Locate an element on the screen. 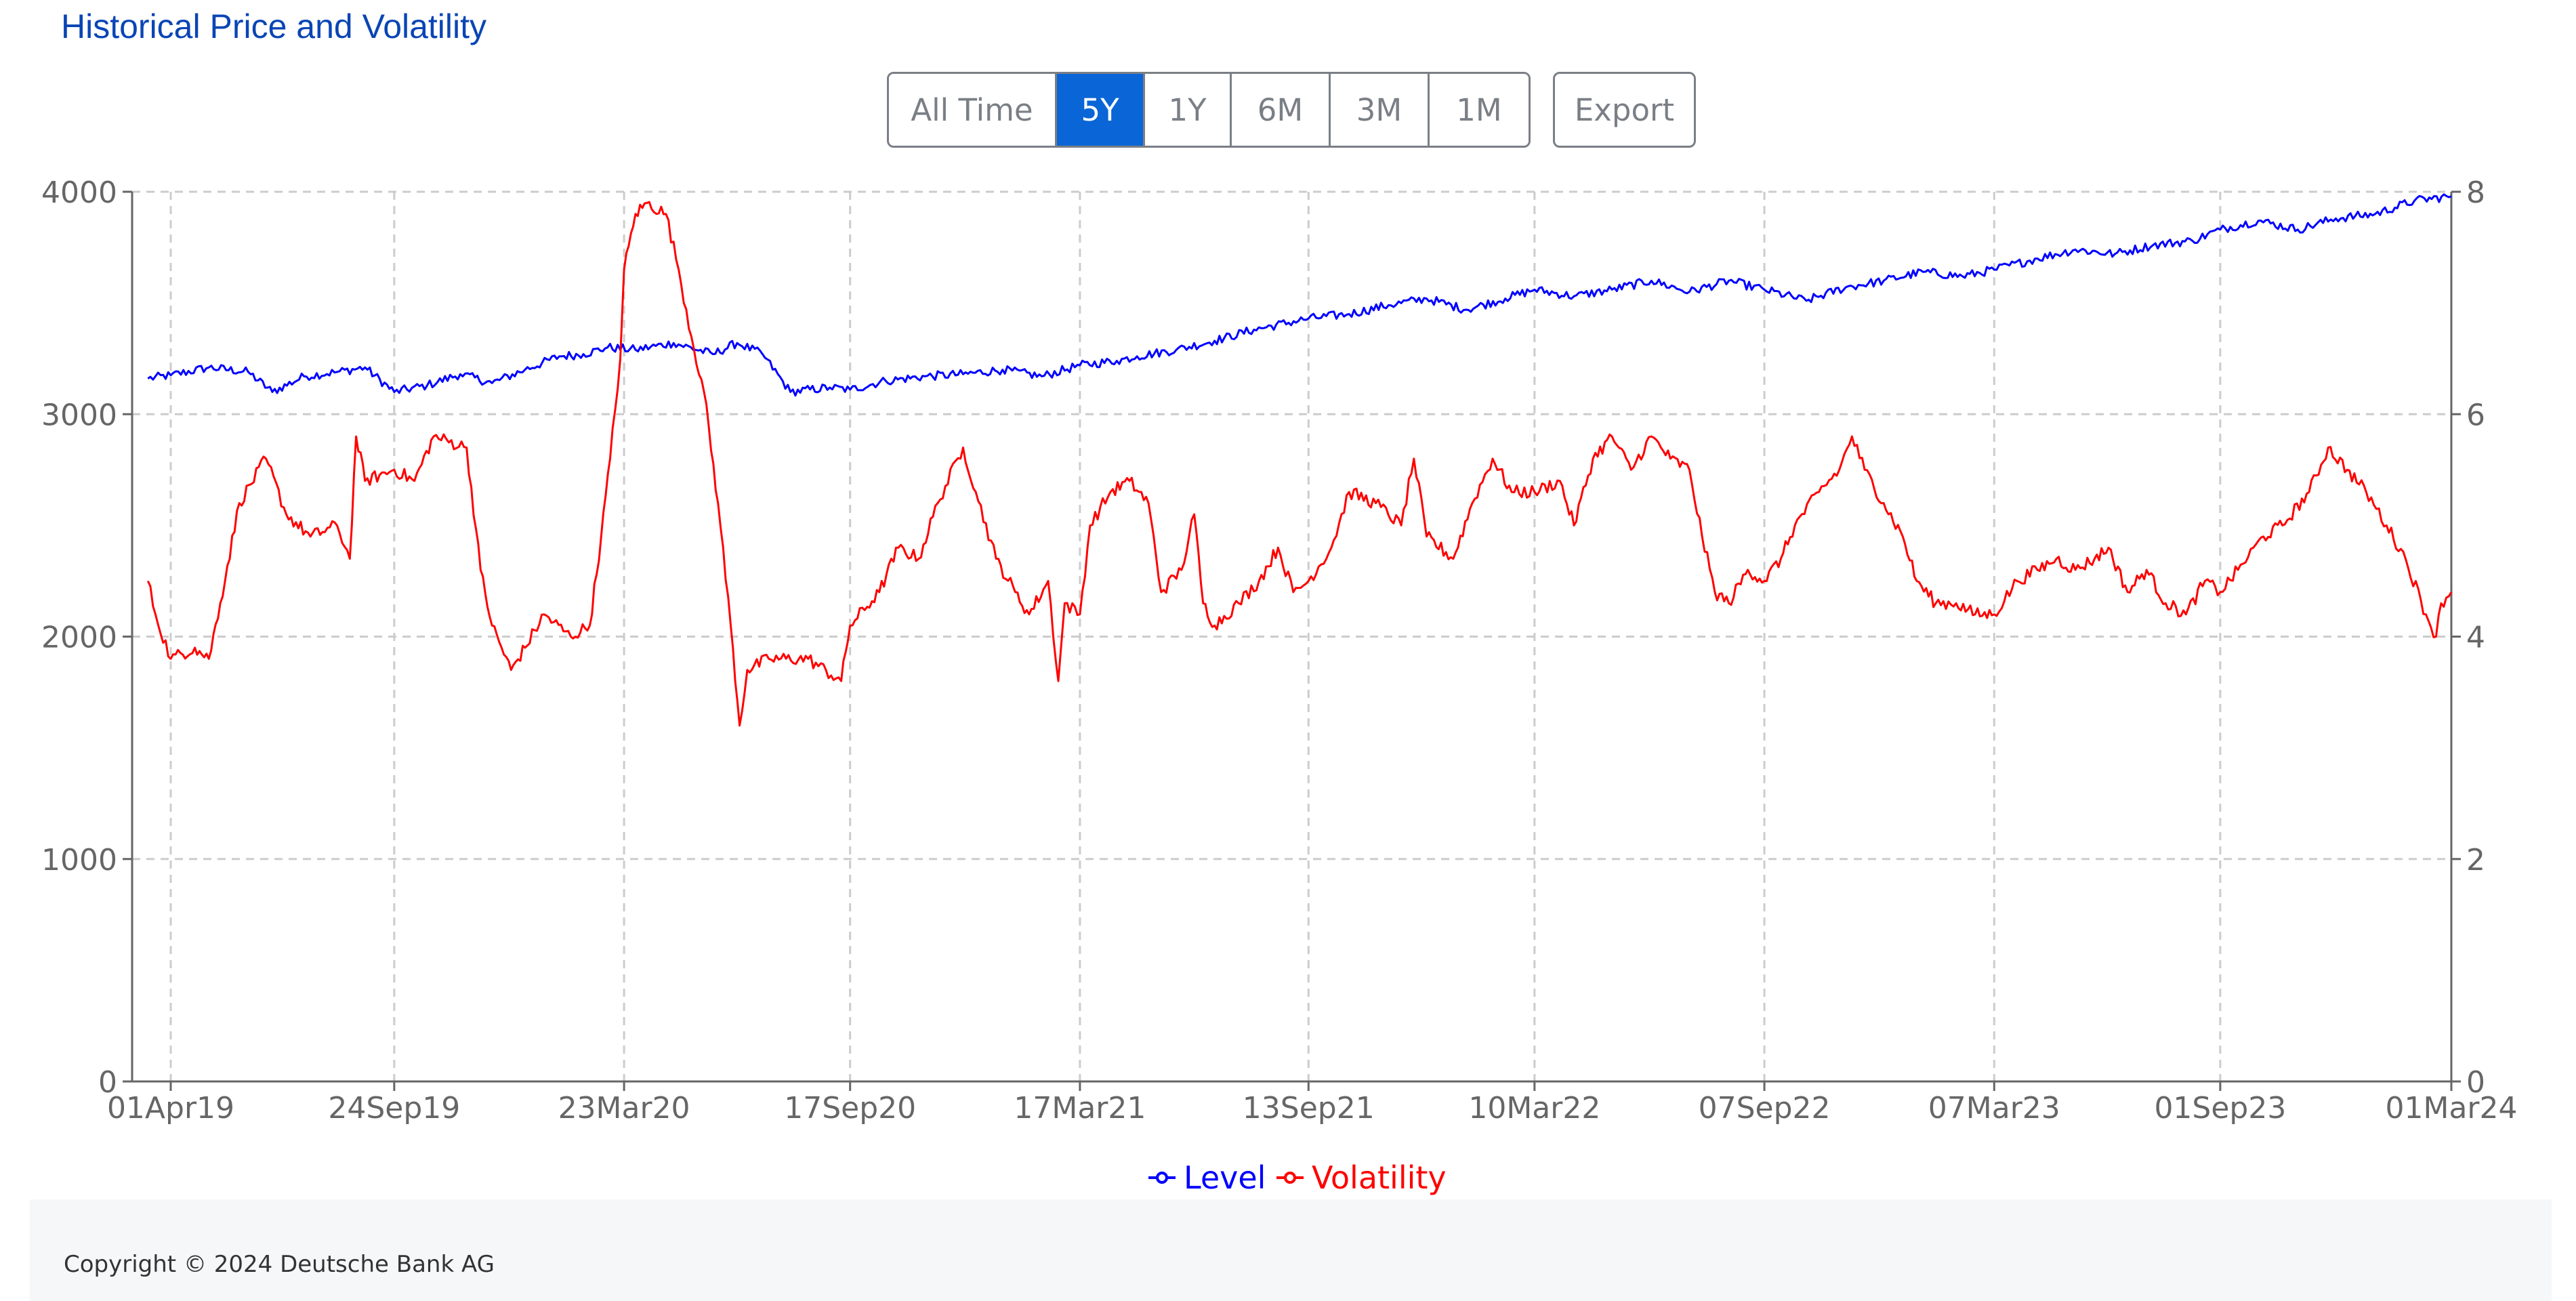 This screenshot has height=1301, width=2576. x-tick-label: 17Sep20 is located at coordinates (850, 1108).